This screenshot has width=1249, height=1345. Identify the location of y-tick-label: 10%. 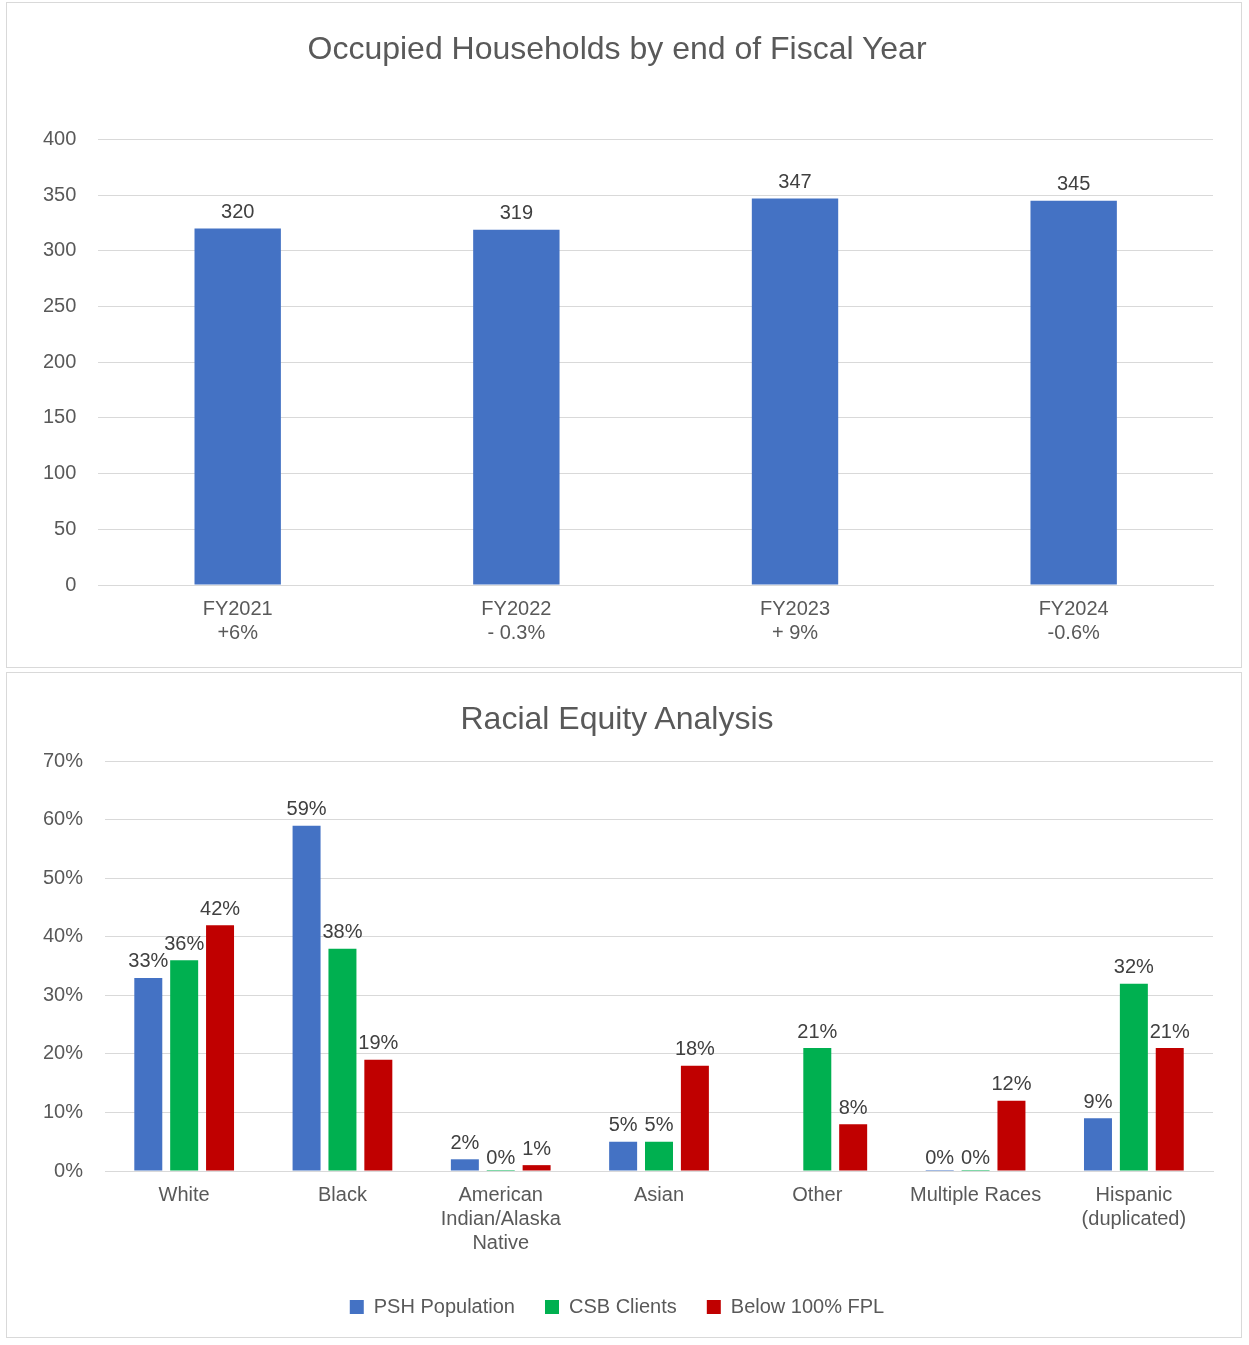
(63, 1111).